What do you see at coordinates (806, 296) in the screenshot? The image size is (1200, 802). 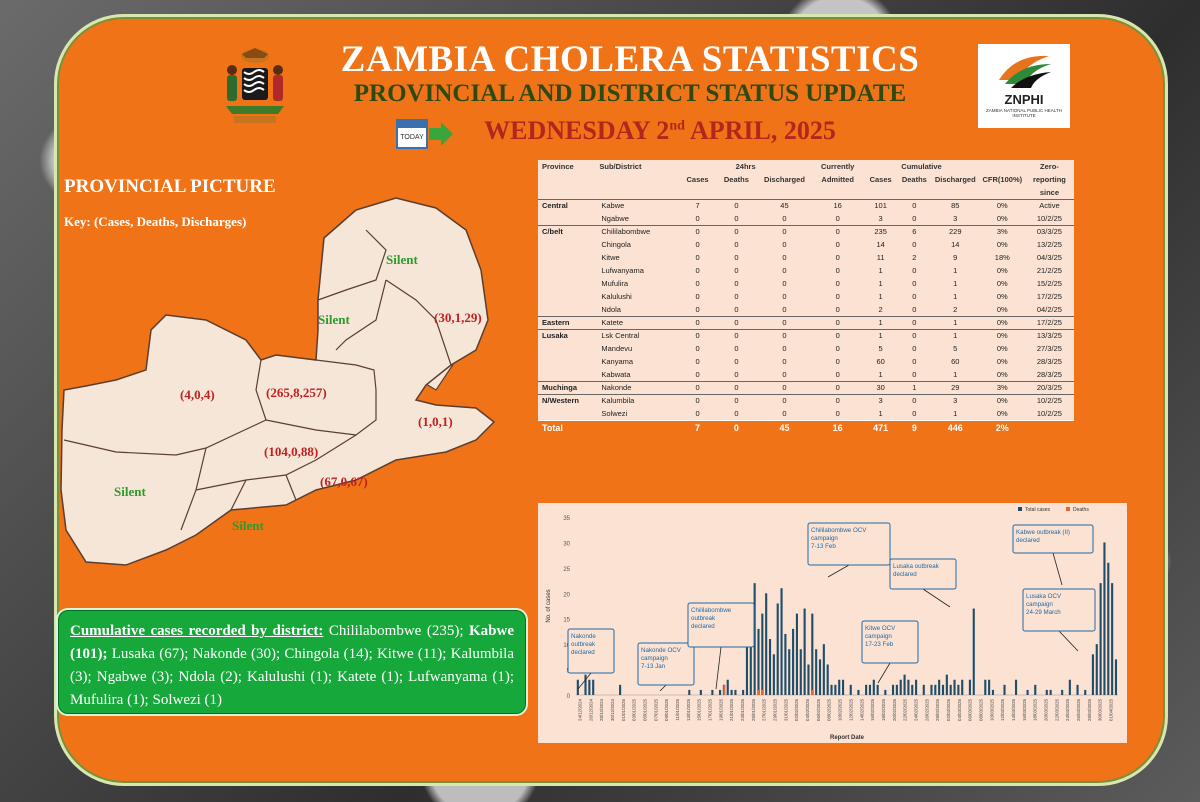 I see `table-row: Kalulushi 0 0 0 0 1 0 1 0% 17/2/25` at bounding box center [806, 296].